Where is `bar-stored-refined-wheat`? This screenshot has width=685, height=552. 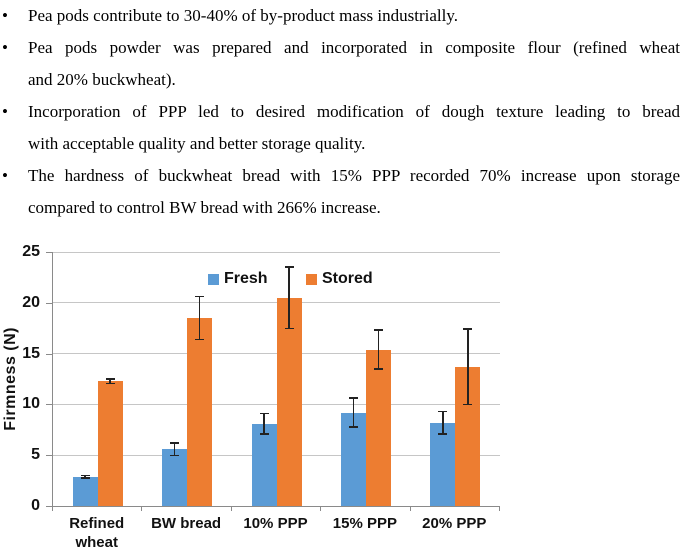 bar-stored-refined-wheat is located at coordinates (110, 443).